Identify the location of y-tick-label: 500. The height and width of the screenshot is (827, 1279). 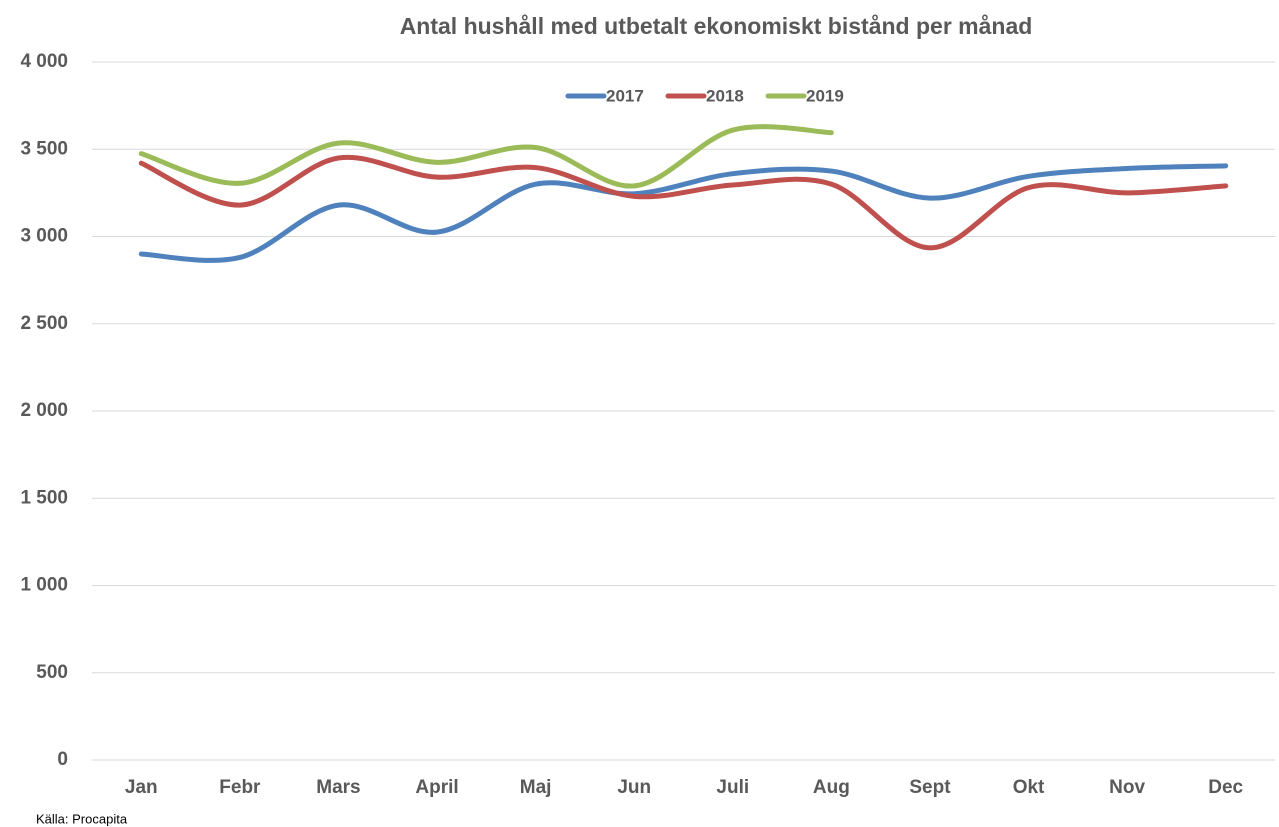
(52, 672).